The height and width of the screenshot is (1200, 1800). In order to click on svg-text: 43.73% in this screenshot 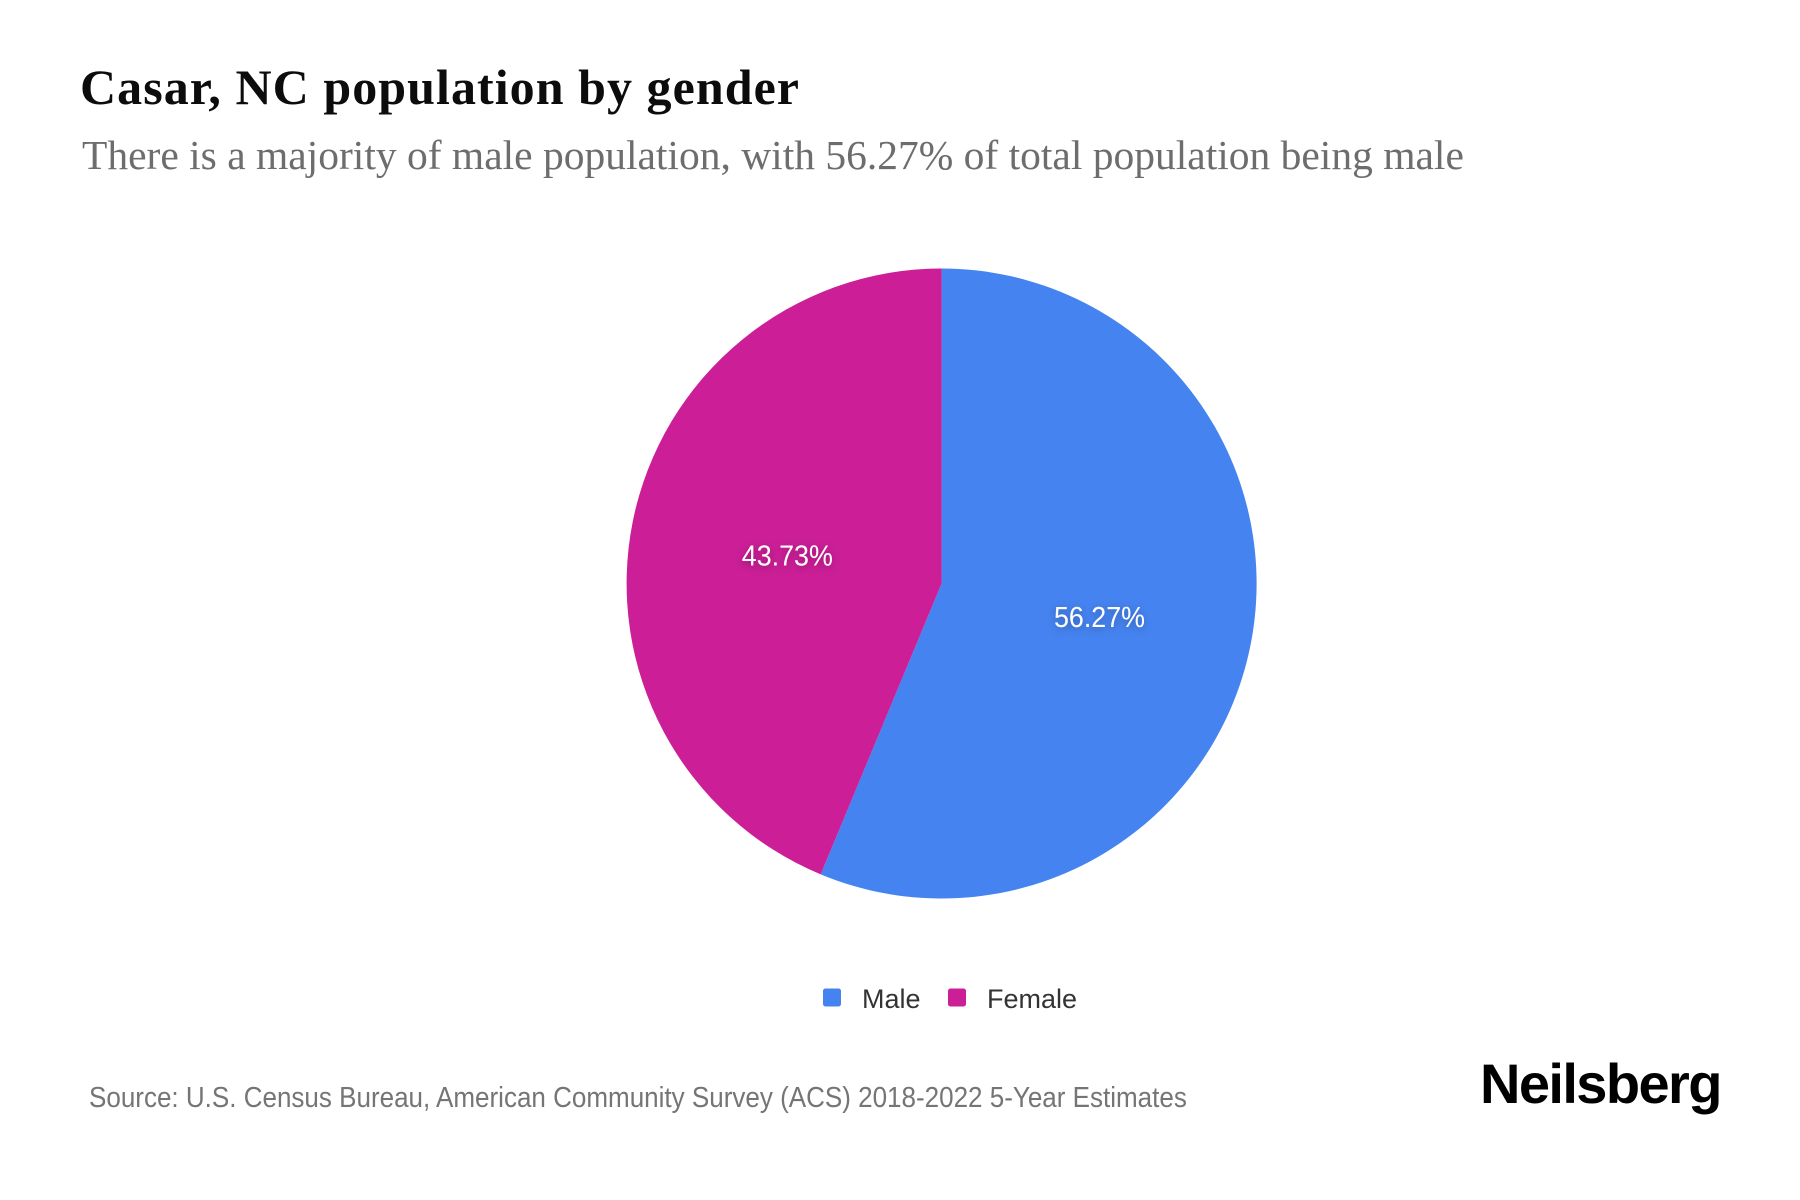, I will do `click(787, 557)`.